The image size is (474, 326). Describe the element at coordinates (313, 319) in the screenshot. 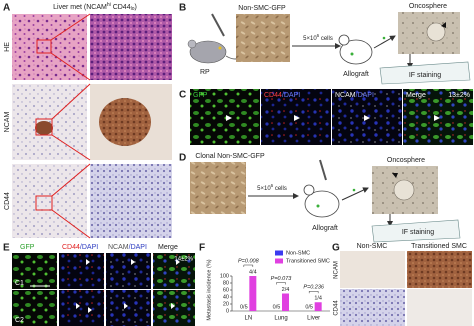

I see `x-tick-label: Liver` at that location.